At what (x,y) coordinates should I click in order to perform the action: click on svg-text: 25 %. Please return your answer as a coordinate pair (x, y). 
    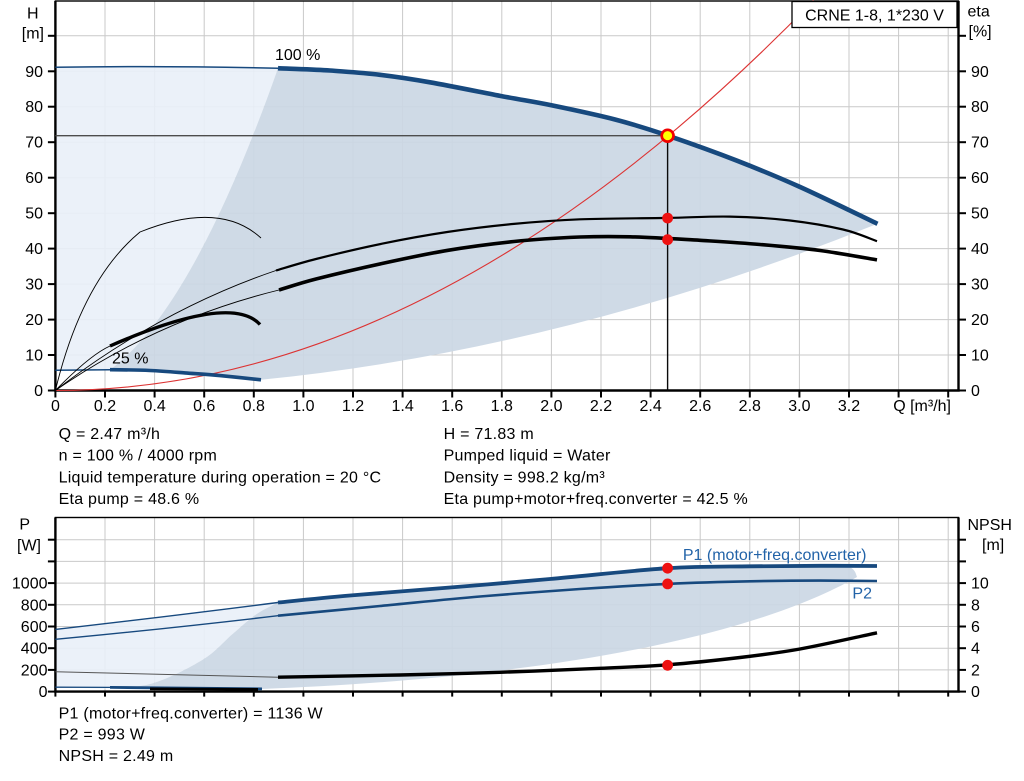
    Looking at the image, I should click on (130, 359).